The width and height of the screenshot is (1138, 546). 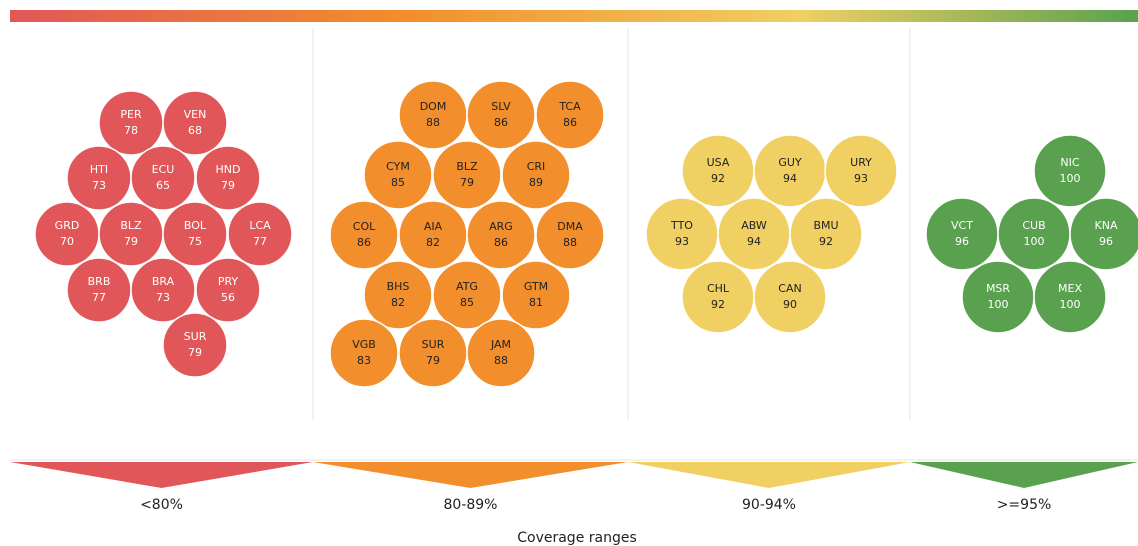 I want to click on range-label: <80%, so click(x=161, y=505).